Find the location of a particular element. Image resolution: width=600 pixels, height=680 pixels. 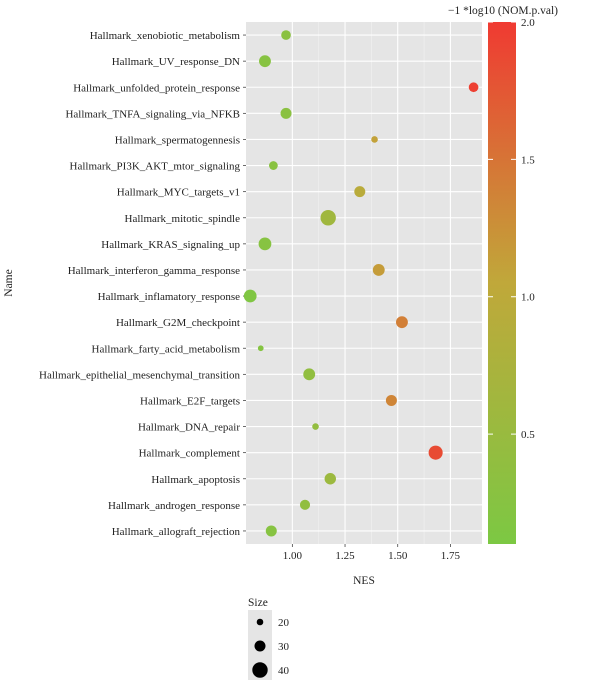

y-tick-label: Hallmark_apoptosis is located at coordinates (195, 480).